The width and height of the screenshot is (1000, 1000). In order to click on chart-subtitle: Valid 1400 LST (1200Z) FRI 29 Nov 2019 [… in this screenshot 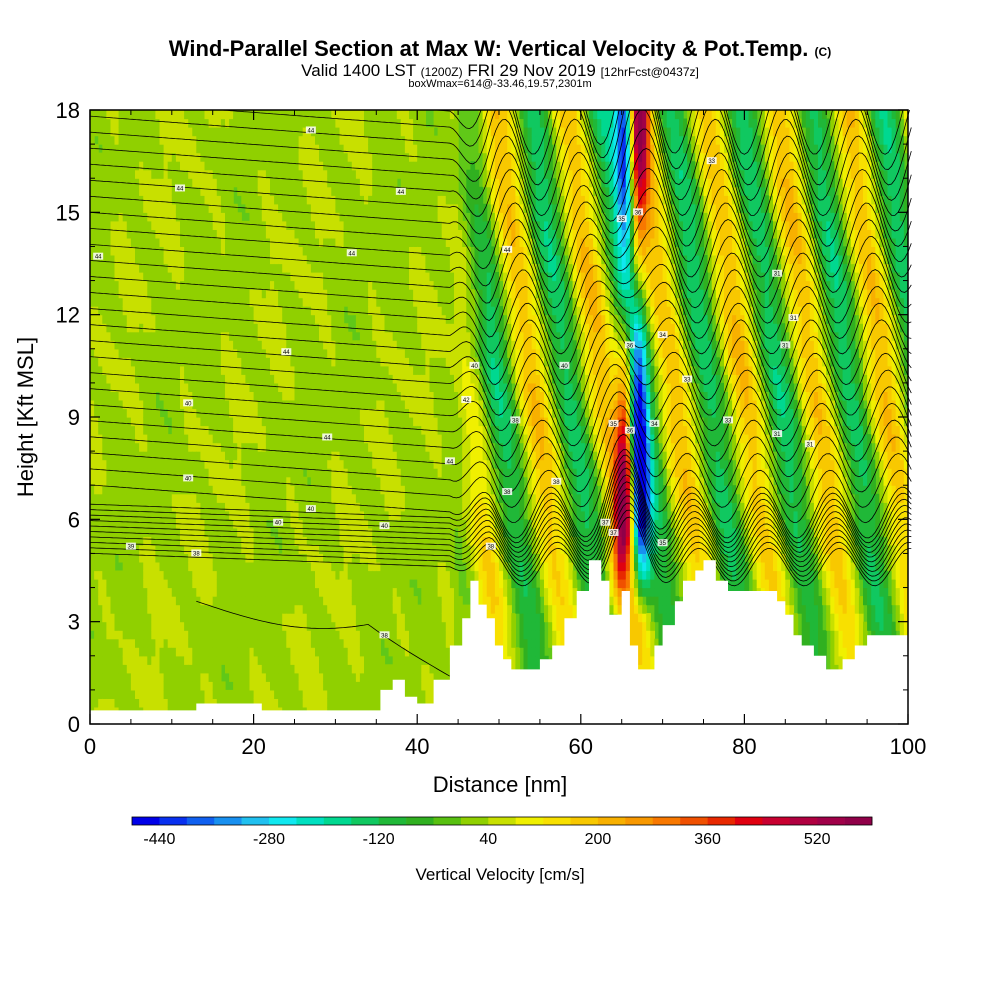, I will do `click(500, 71)`.